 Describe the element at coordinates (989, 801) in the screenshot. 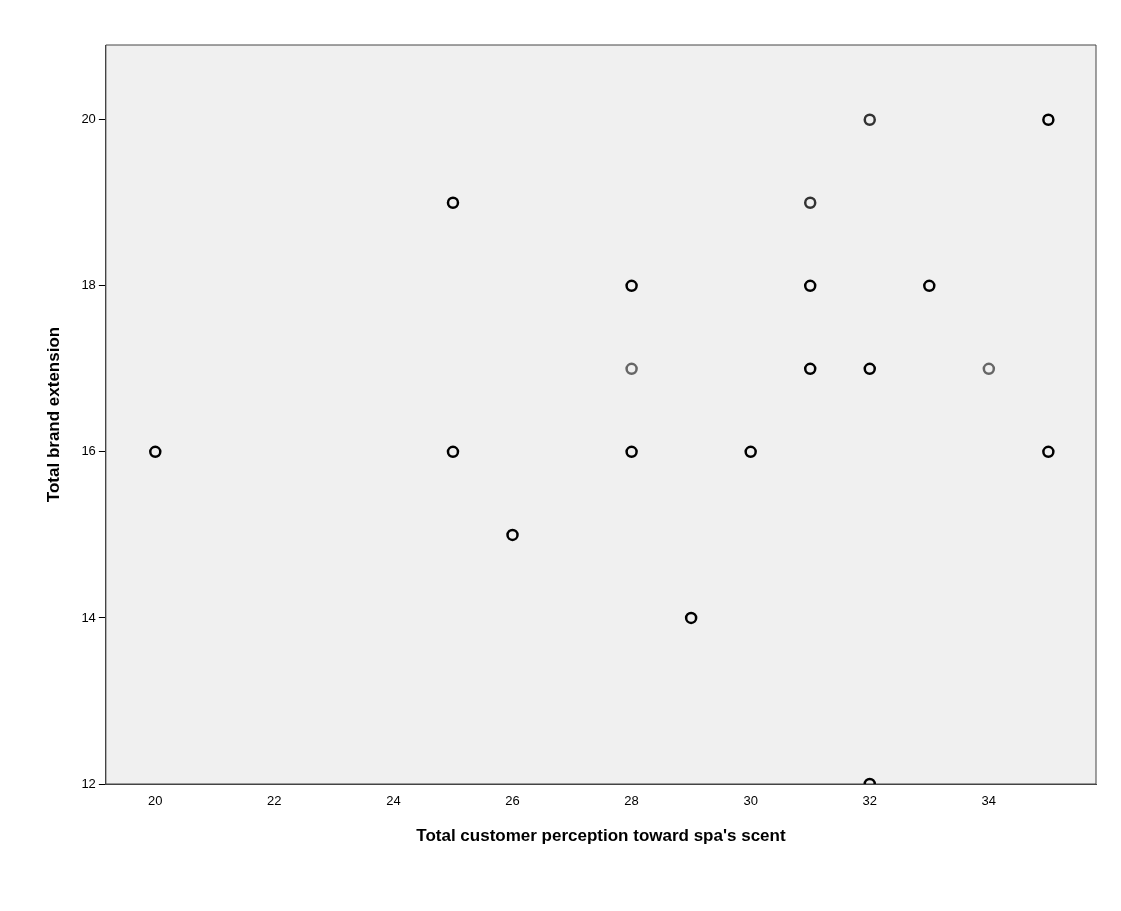

I see `x-tick-label: 34` at that location.